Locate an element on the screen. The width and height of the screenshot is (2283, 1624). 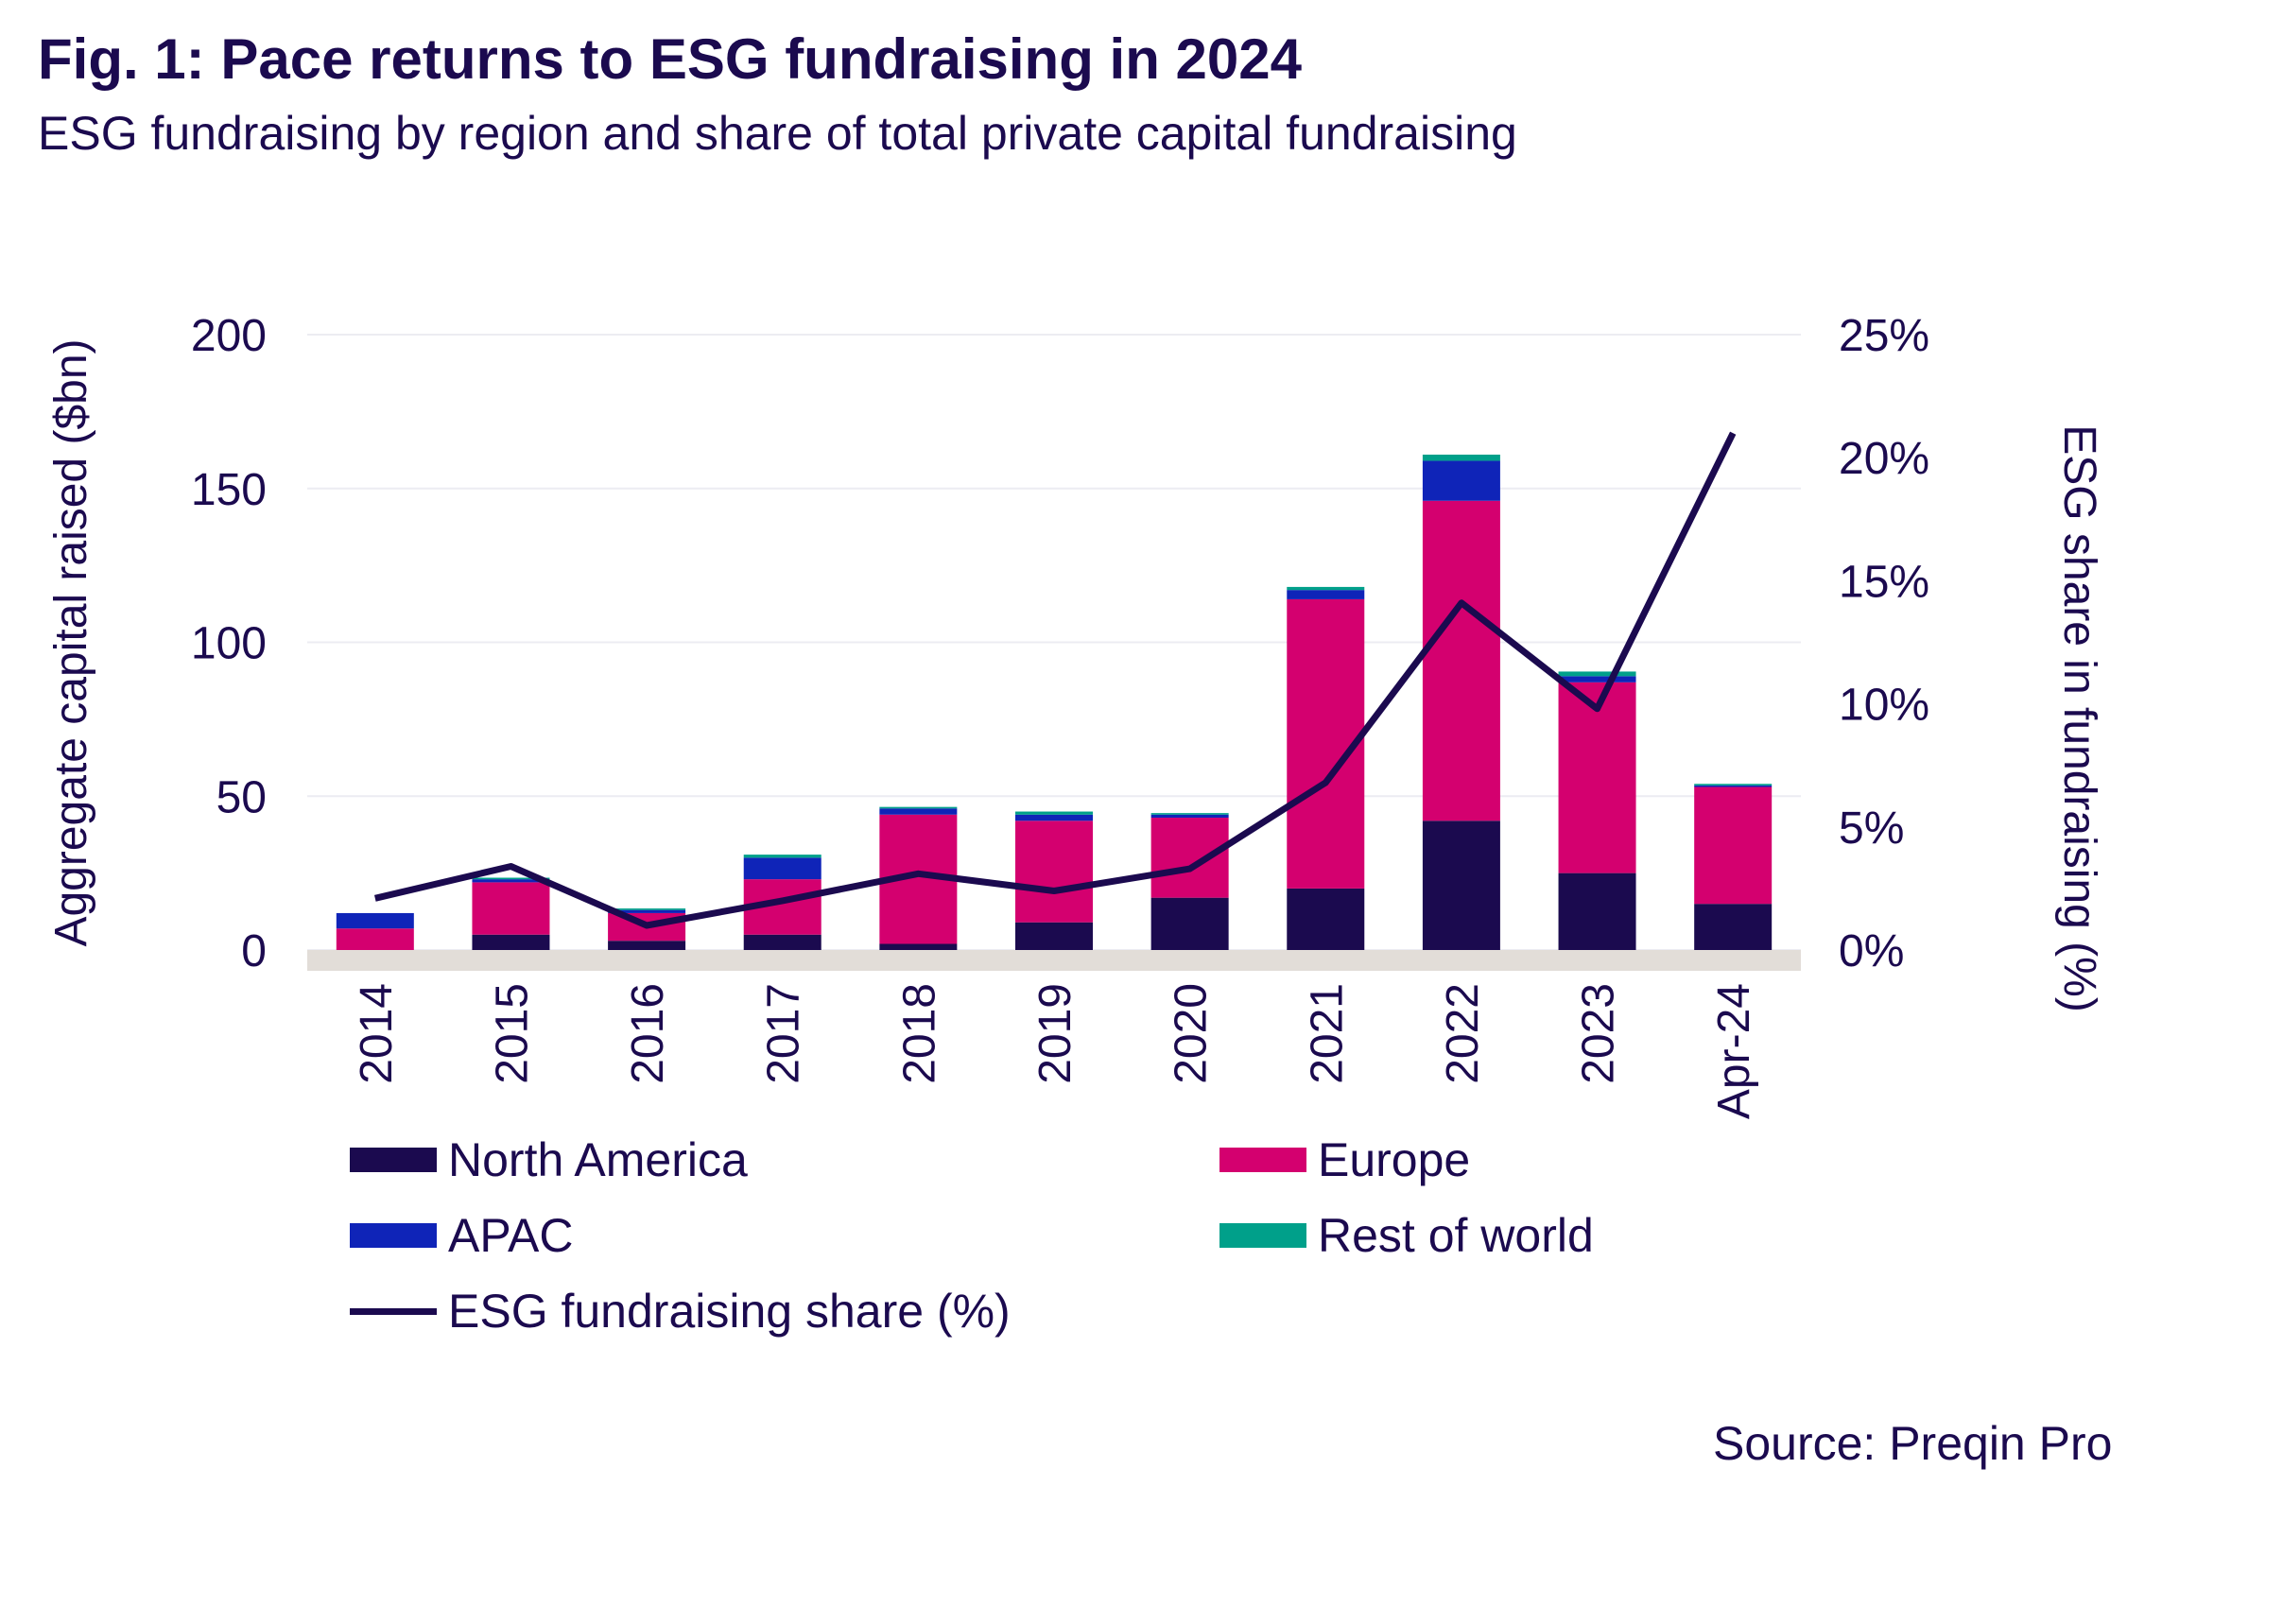
bar-europe-2020 is located at coordinates (1190, 858).